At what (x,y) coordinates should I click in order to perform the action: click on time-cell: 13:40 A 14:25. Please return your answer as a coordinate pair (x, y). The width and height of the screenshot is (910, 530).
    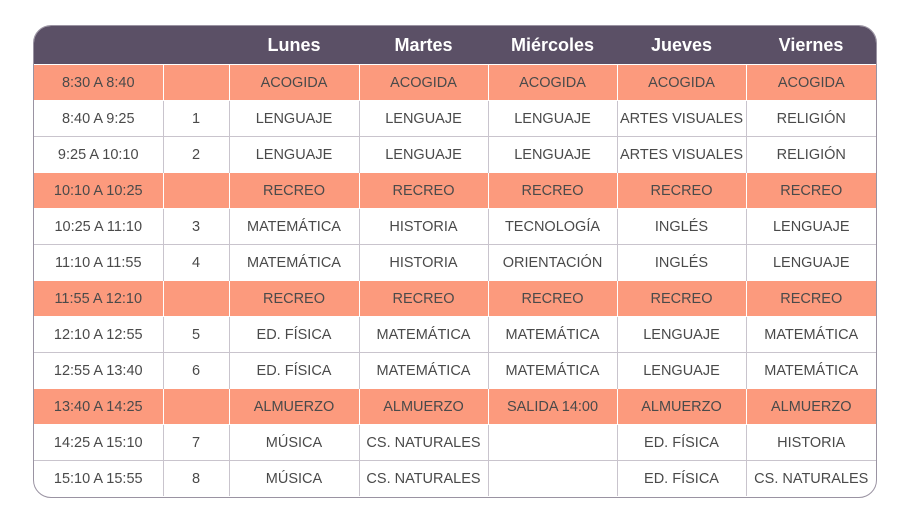
    Looking at the image, I should click on (98, 406).